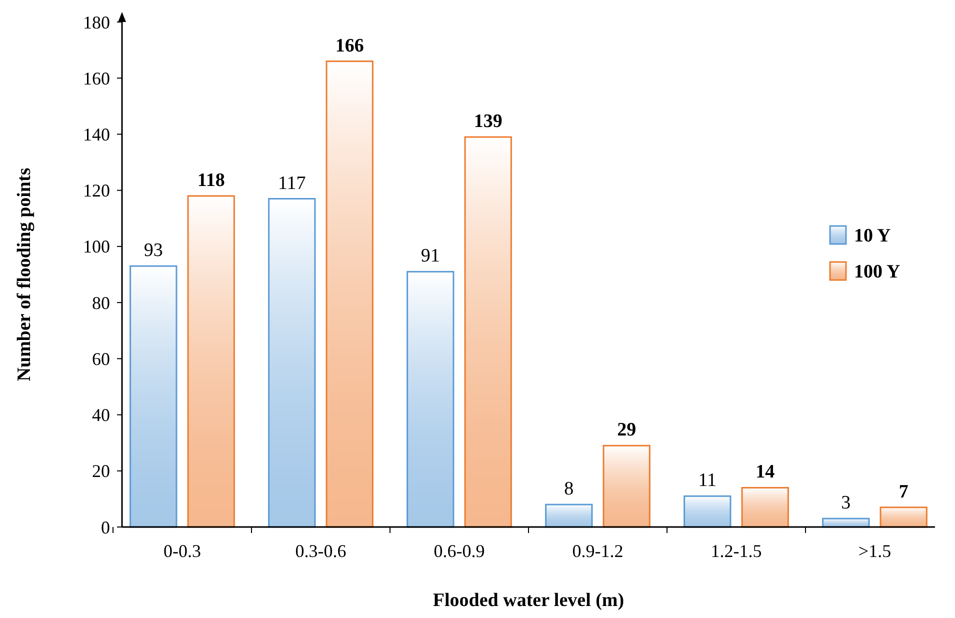 Image resolution: width=955 pixels, height=618 pixels. Describe the element at coordinates (153, 251) in the screenshot. I see `data-label: 93` at that location.